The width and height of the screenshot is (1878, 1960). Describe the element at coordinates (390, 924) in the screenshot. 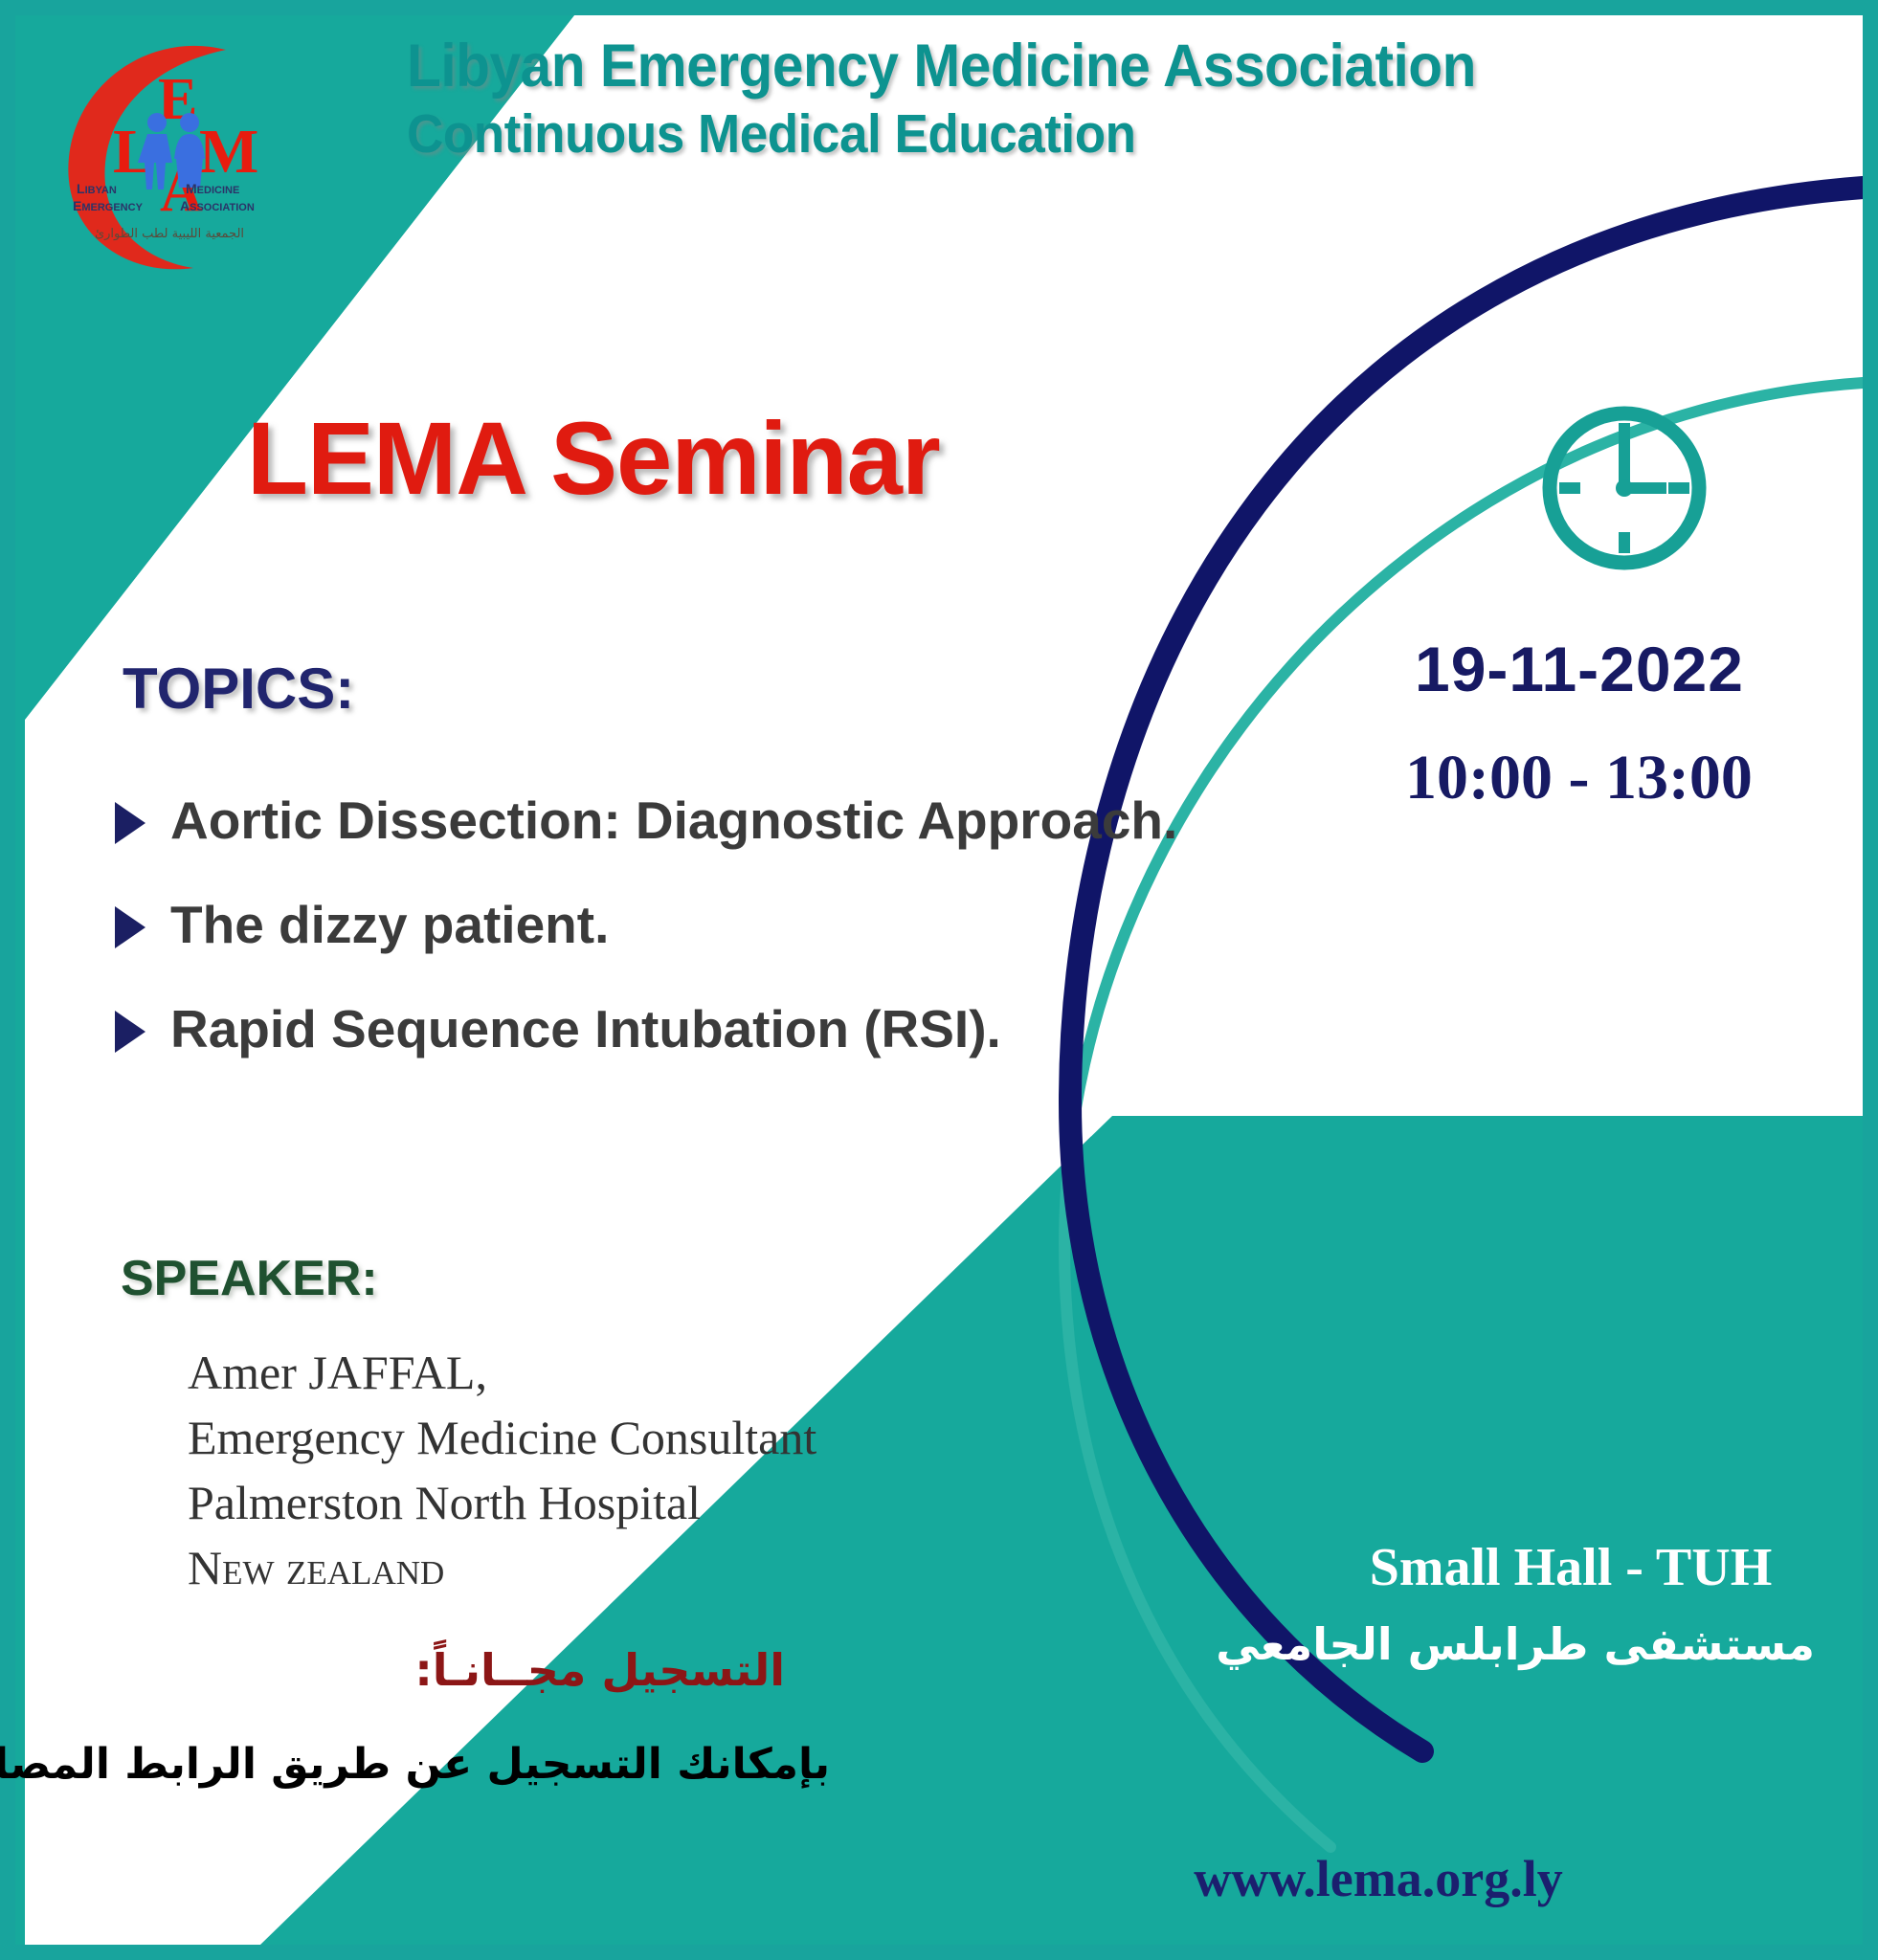

I see `topic-label: The dizzy patient.` at that location.